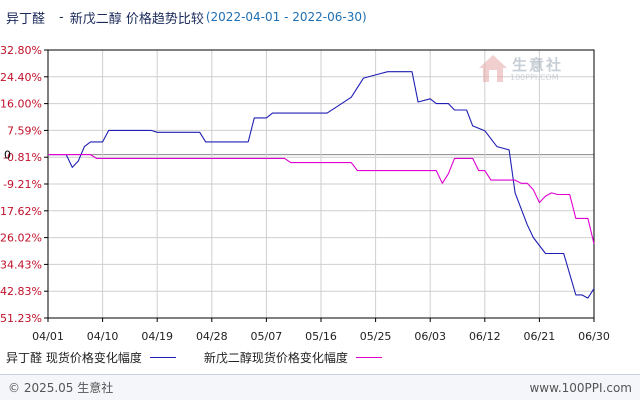  What do you see at coordinates (162, 357) in the screenshot?
I see `legend-swatch-series1` at bounding box center [162, 357].